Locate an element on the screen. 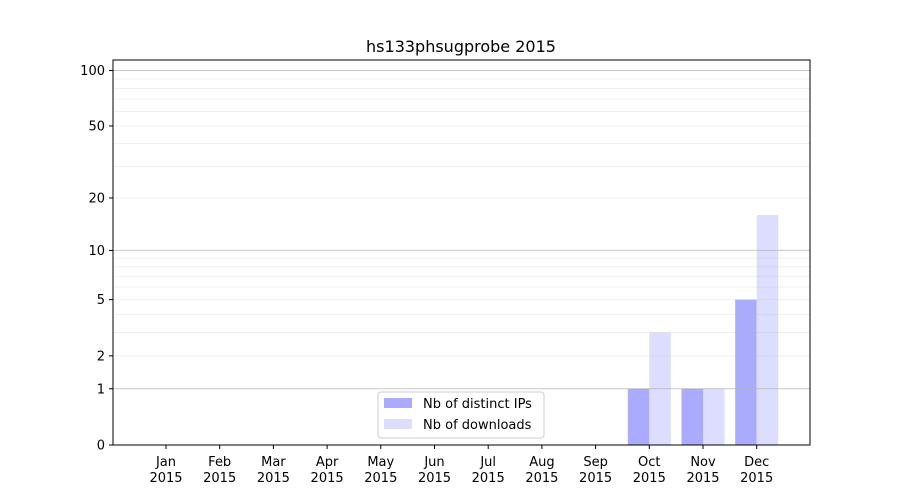 This screenshot has width=900, height=504. x-tick-label: Nov 2015 is located at coordinates (702, 470).